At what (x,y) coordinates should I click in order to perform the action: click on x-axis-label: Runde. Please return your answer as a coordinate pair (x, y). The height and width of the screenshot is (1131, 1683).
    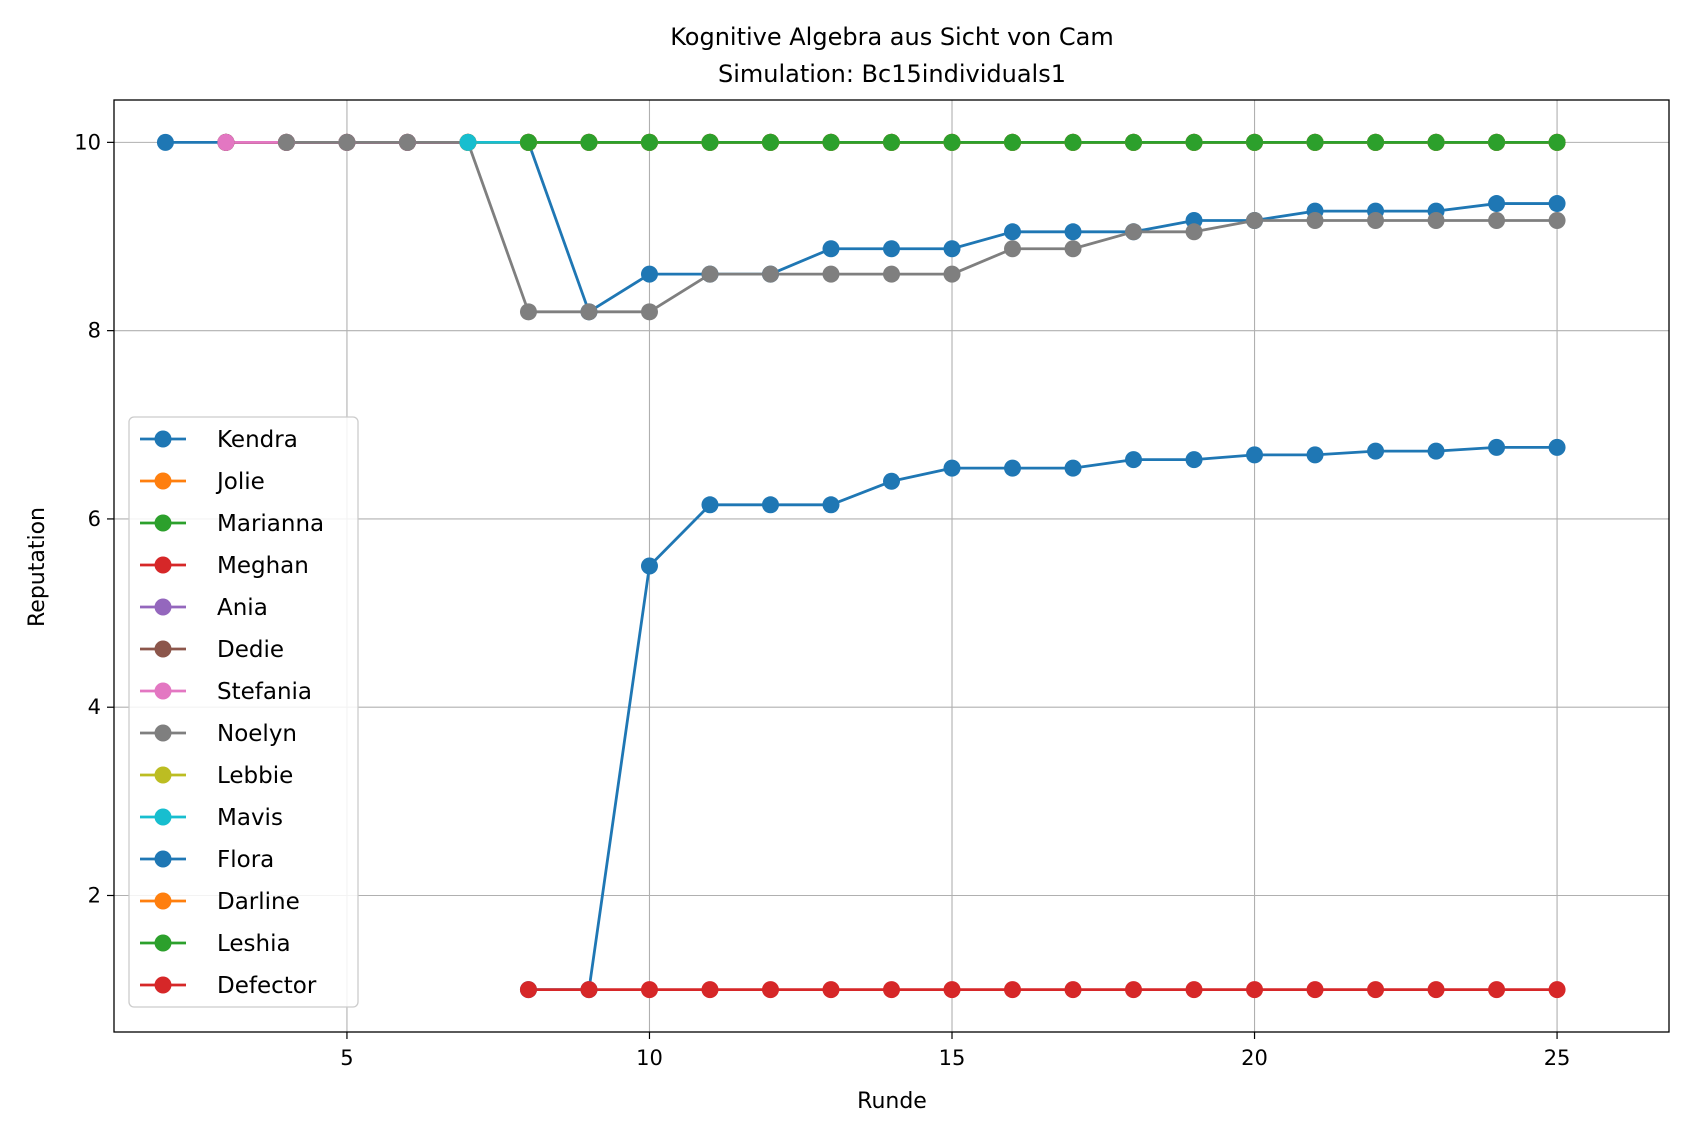
    Looking at the image, I should click on (892, 1101).